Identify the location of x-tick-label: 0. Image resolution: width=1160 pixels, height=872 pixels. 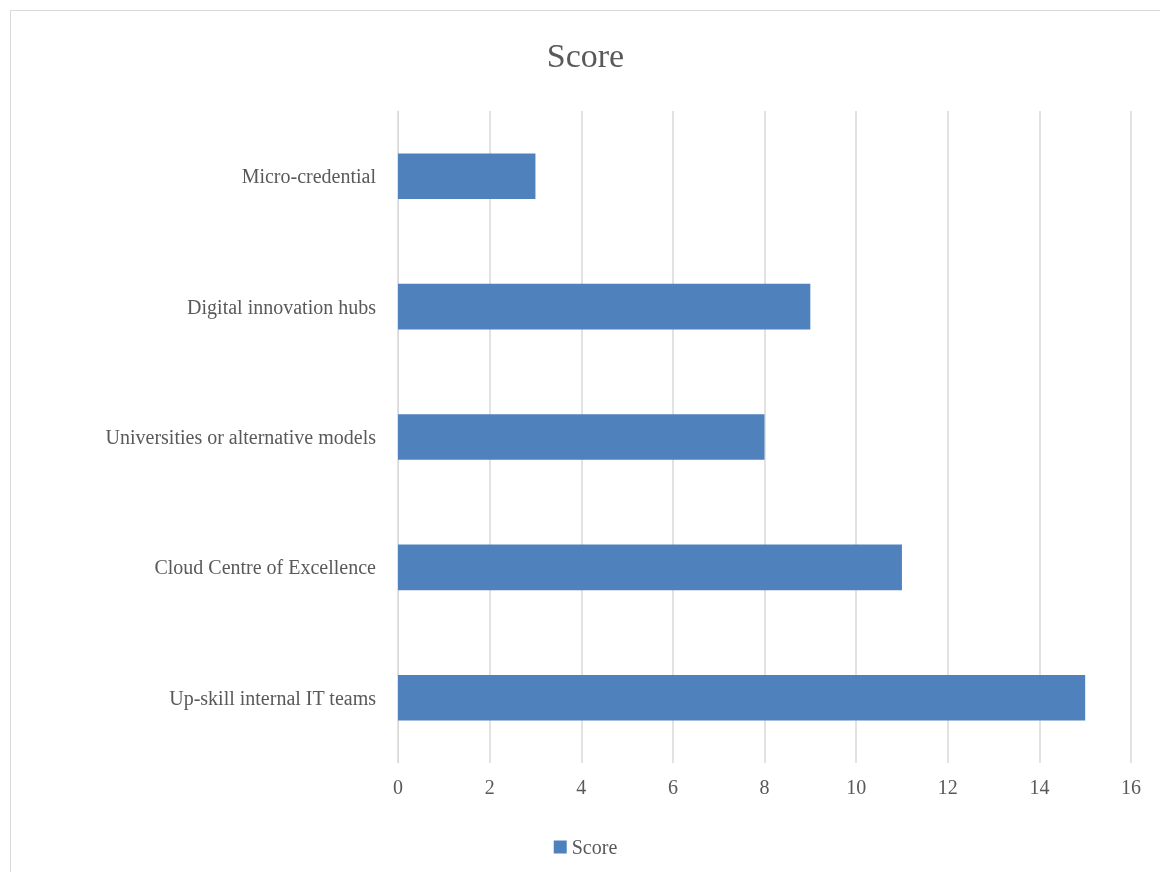
(398, 787).